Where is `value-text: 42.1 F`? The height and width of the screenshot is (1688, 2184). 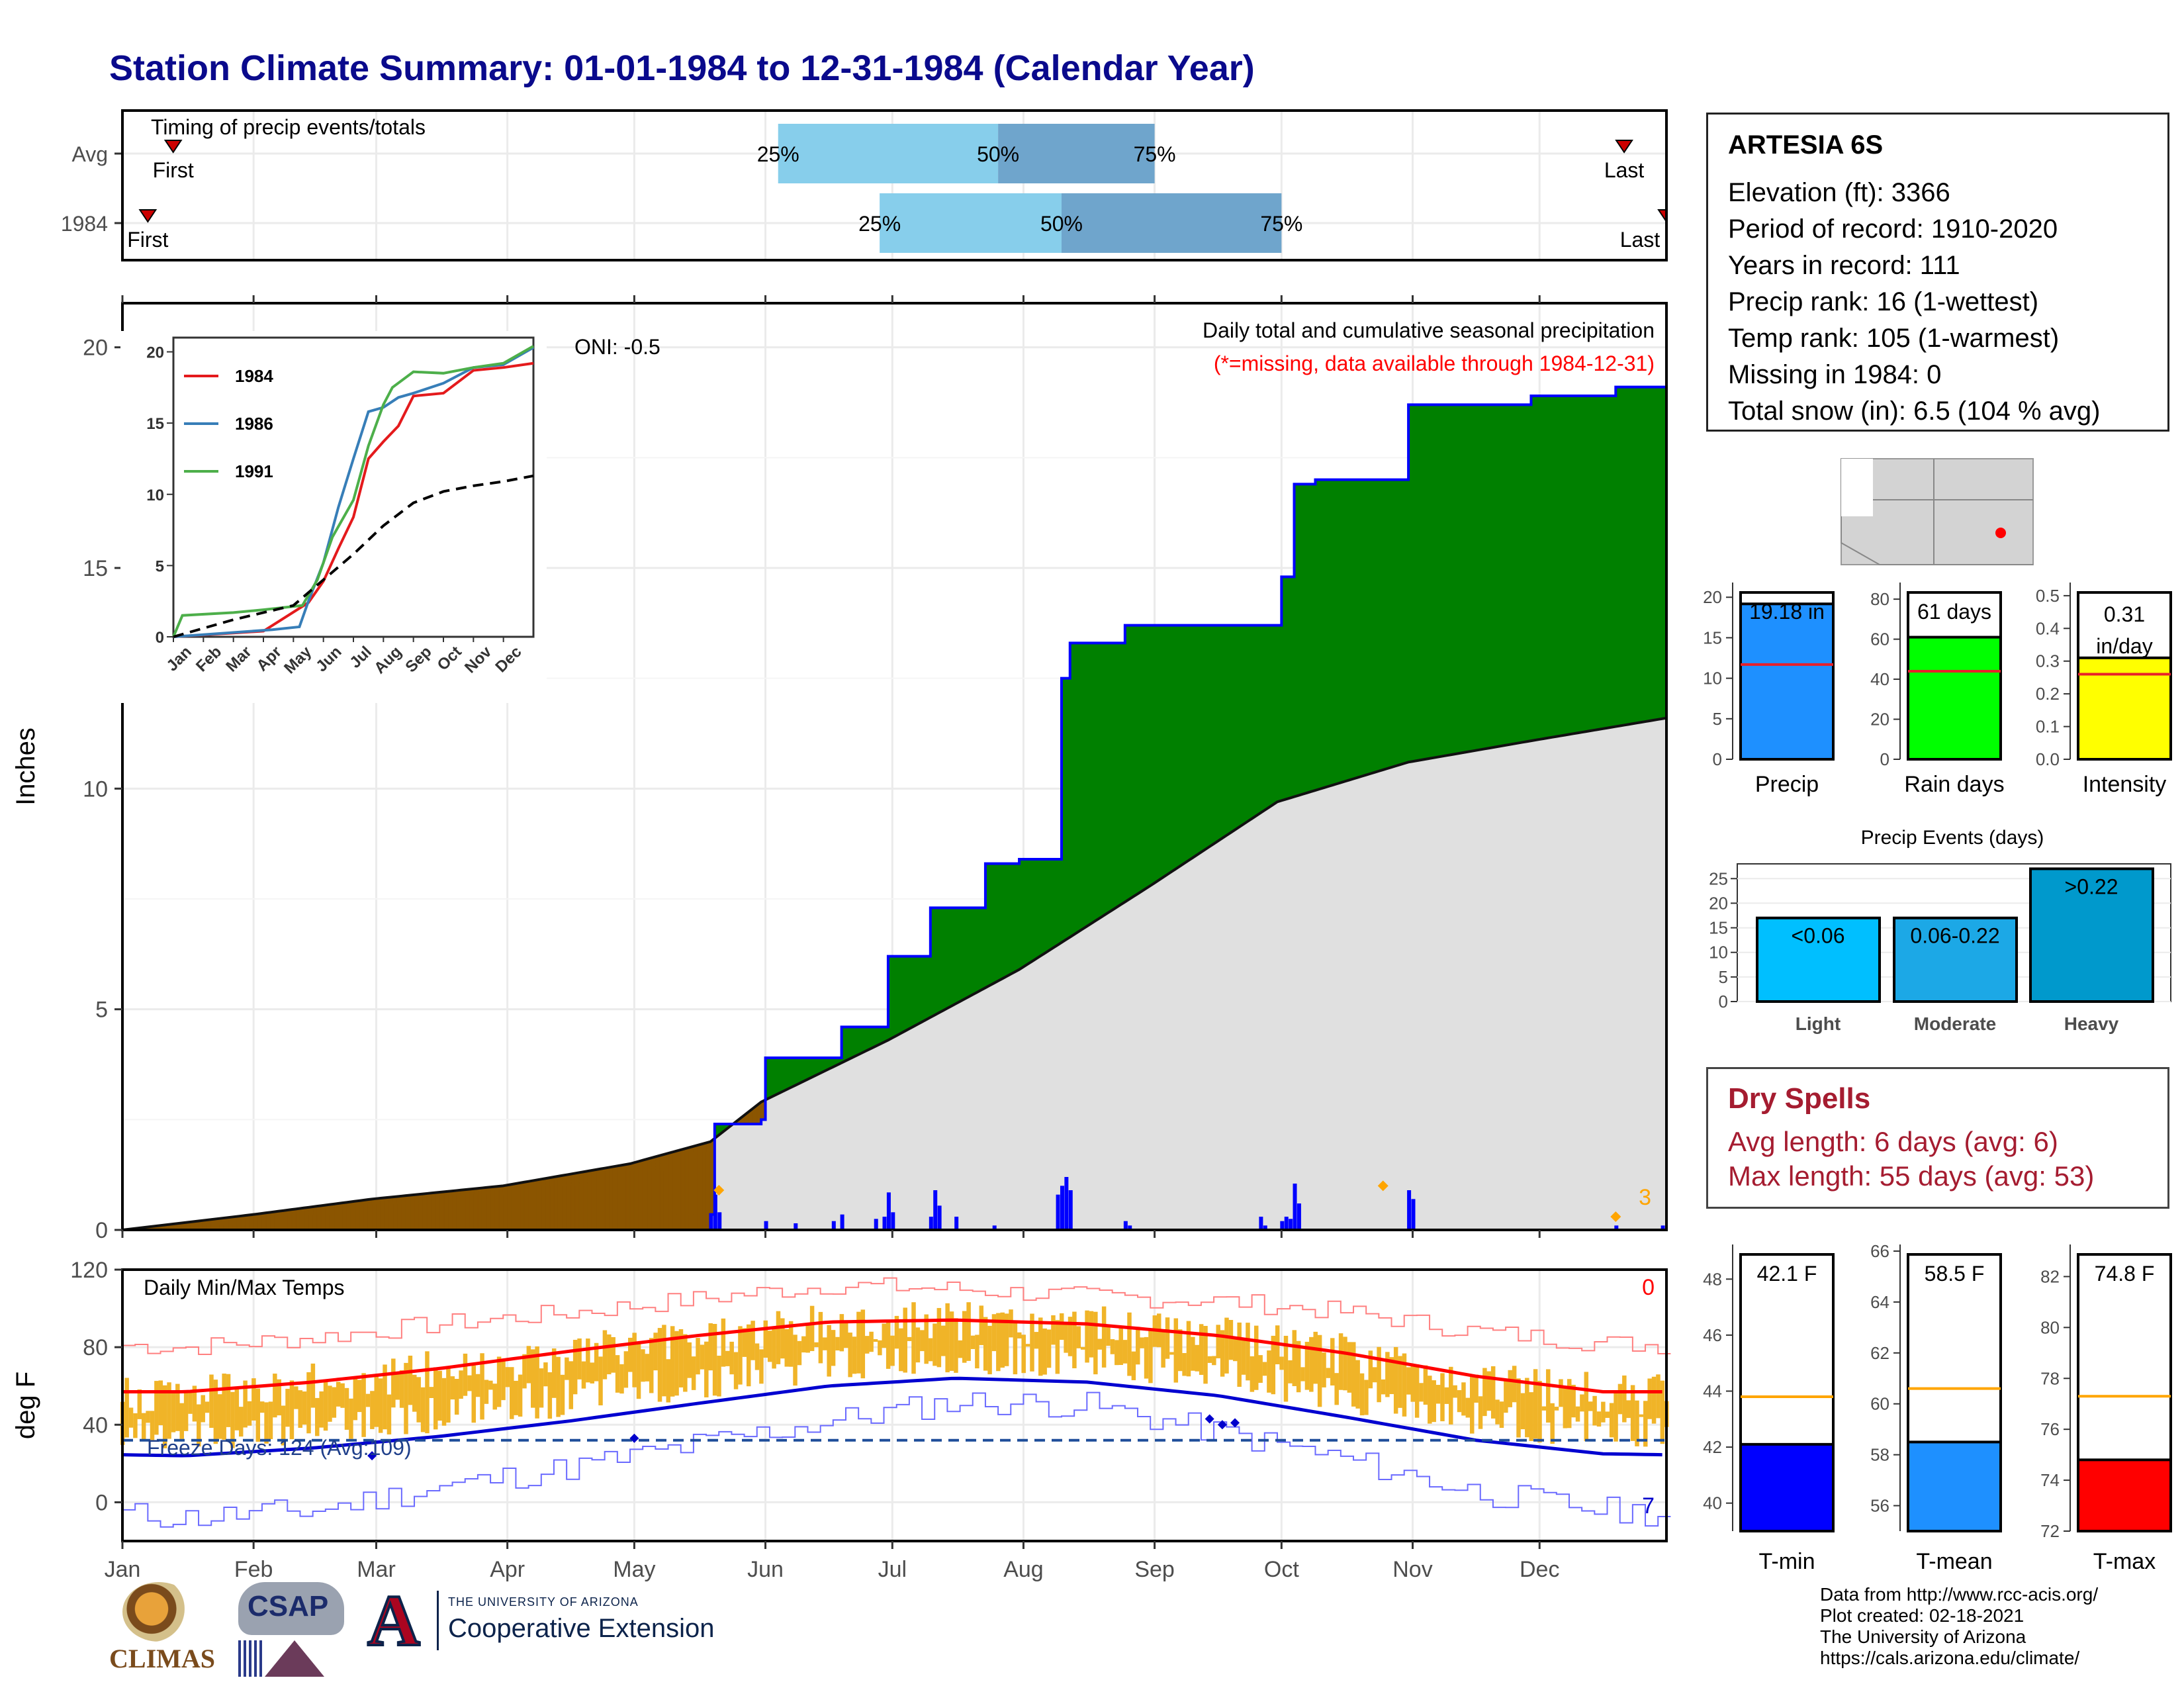 value-text: 42.1 F is located at coordinates (1787, 1274).